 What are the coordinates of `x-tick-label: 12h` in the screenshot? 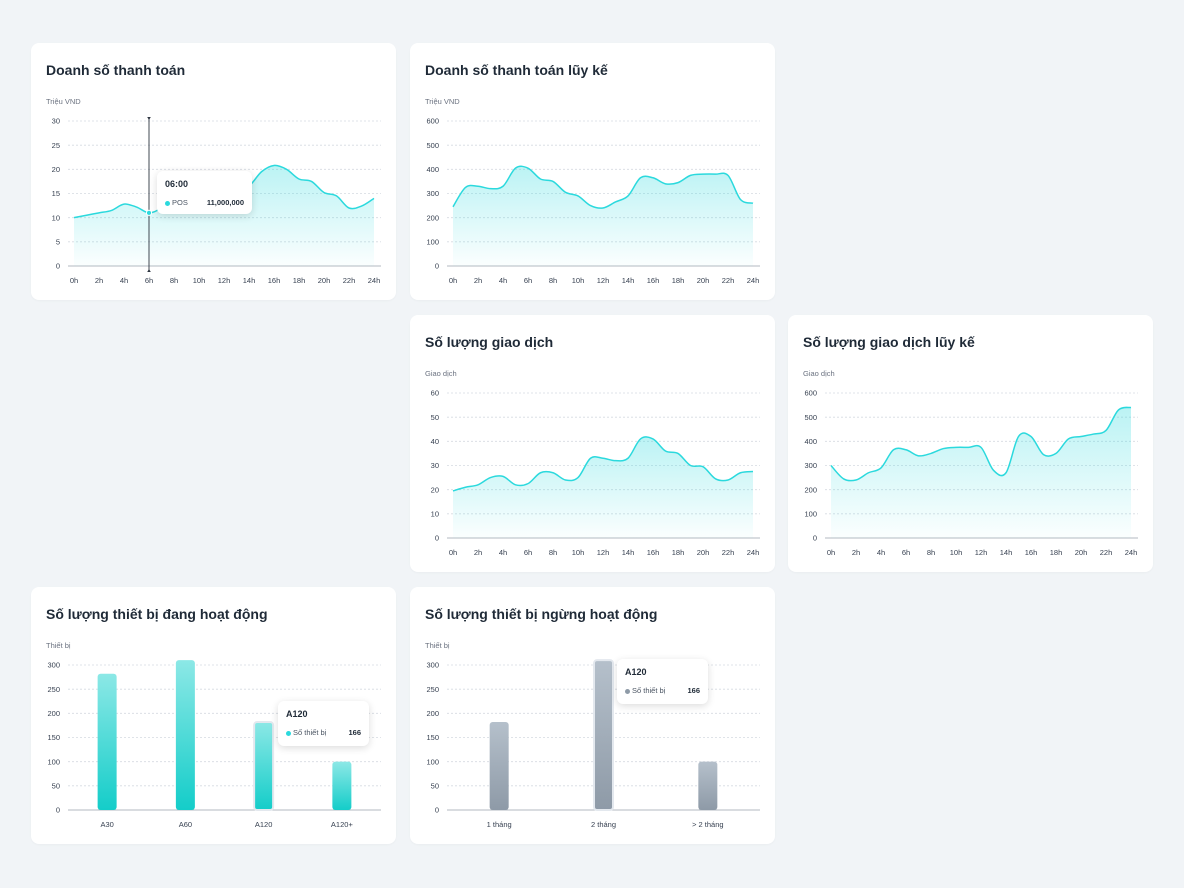 It's located at (981, 552).